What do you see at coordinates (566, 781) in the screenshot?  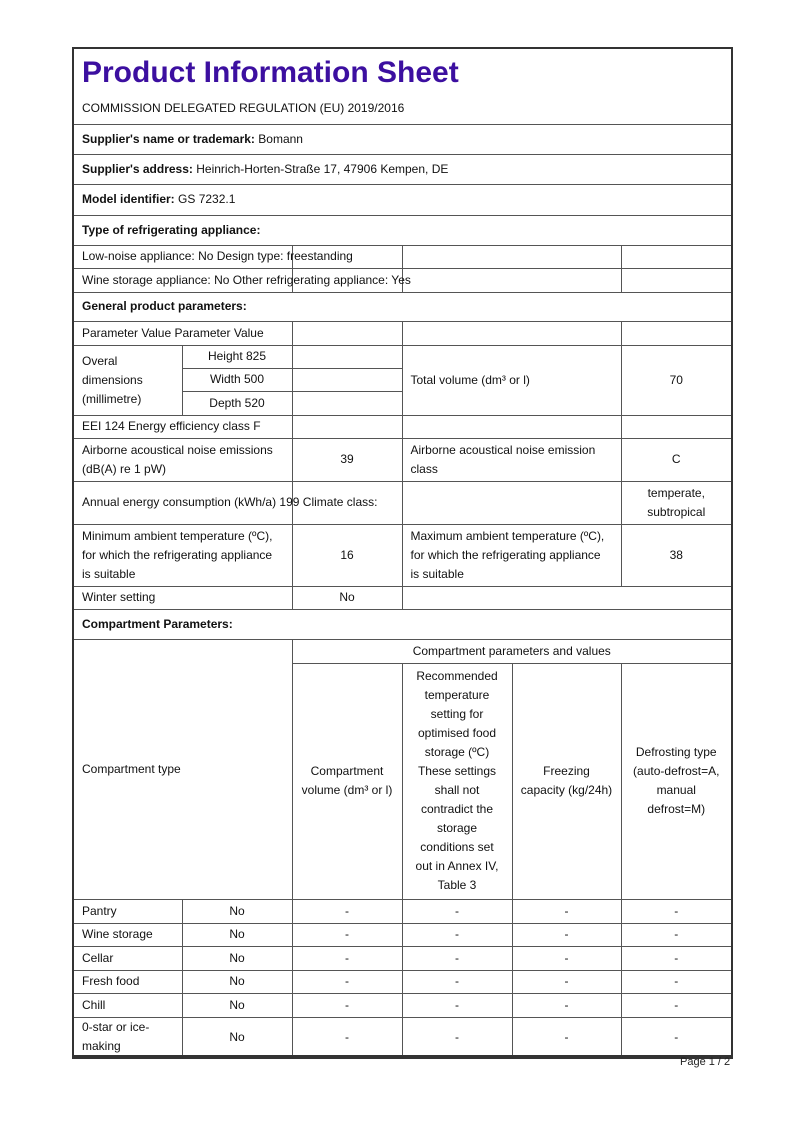 I see `col-header-freezing: Freezing capacity (kg/24h)` at bounding box center [566, 781].